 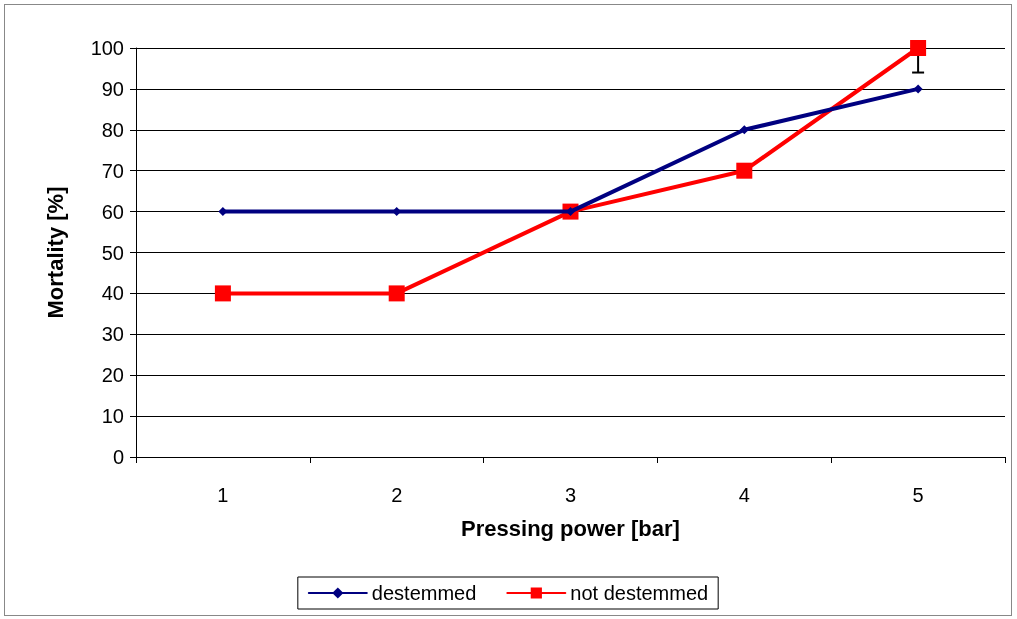 What do you see at coordinates (424, 593) in the screenshot?
I see `legend-label: destemmed` at bounding box center [424, 593].